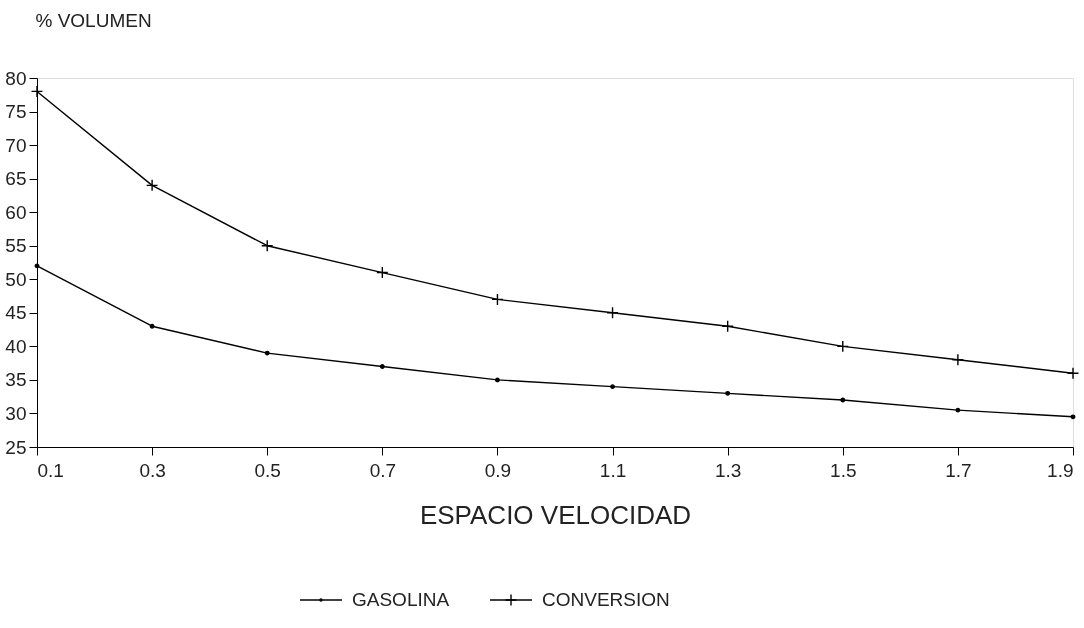  I want to click on y-tick-label: 40, so click(16, 346).